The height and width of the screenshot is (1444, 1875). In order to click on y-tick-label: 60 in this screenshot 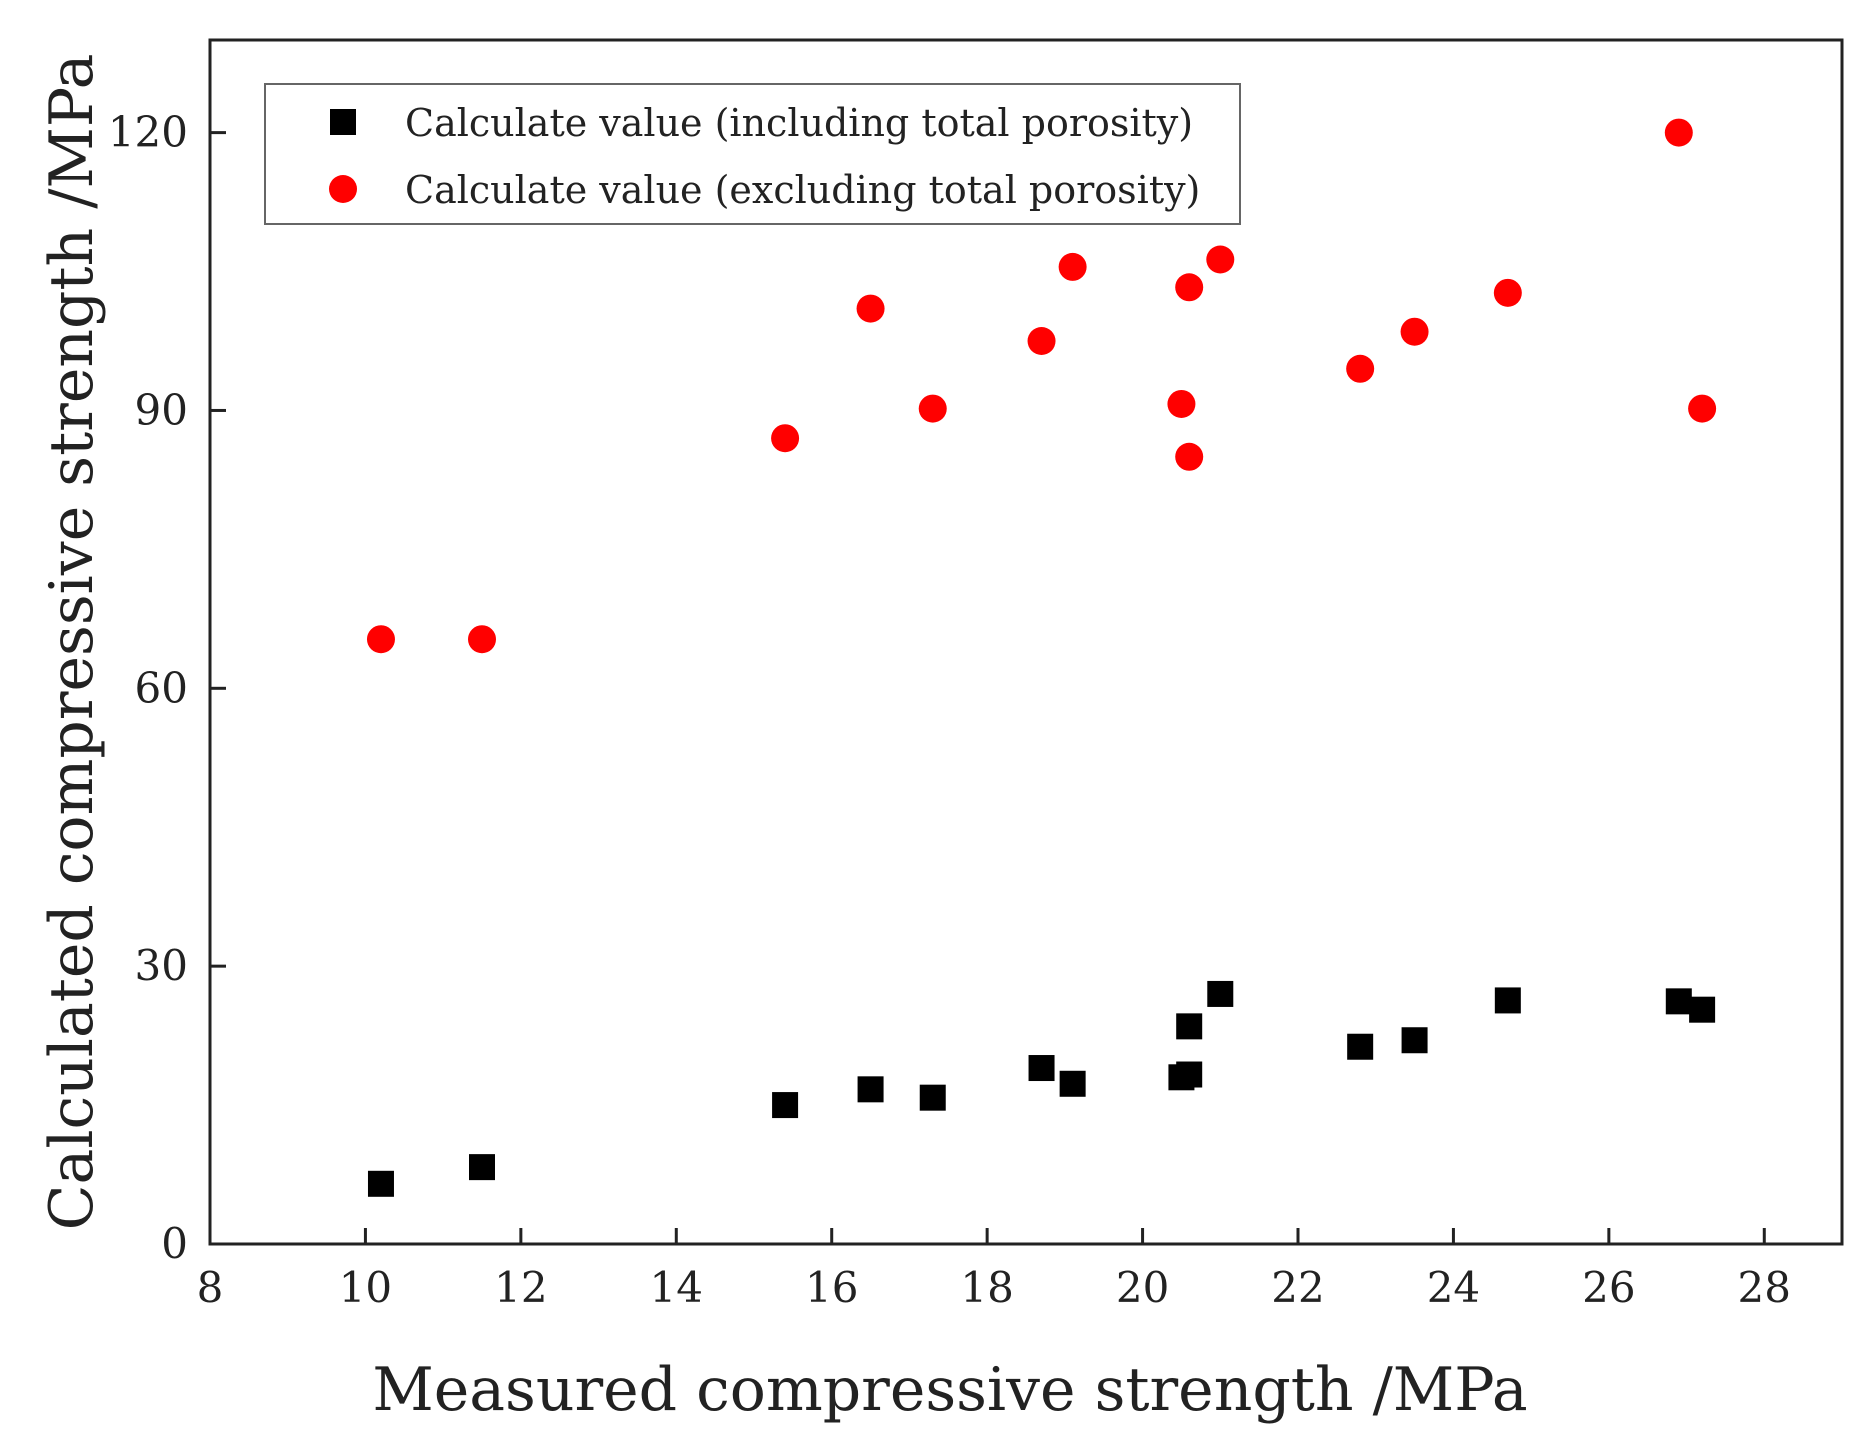, I will do `click(161, 687)`.